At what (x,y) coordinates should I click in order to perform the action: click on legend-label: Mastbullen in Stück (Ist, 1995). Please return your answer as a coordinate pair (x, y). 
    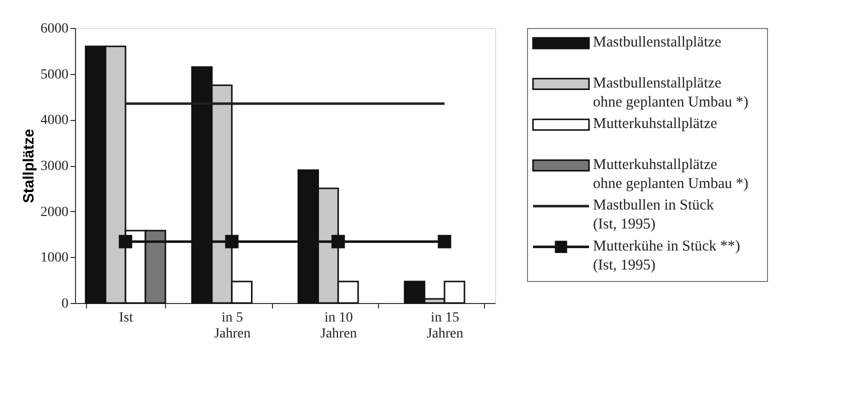
    Looking at the image, I should click on (653, 215).